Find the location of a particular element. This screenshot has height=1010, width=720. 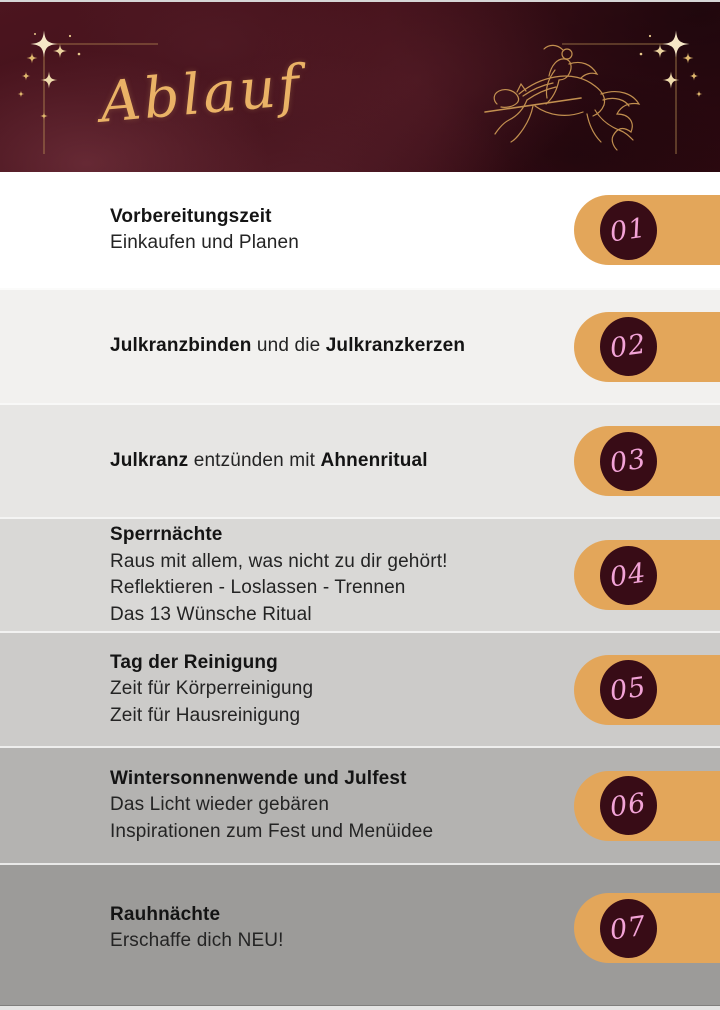

step-title: Sperrnächte is located at coordinates (166, 534).